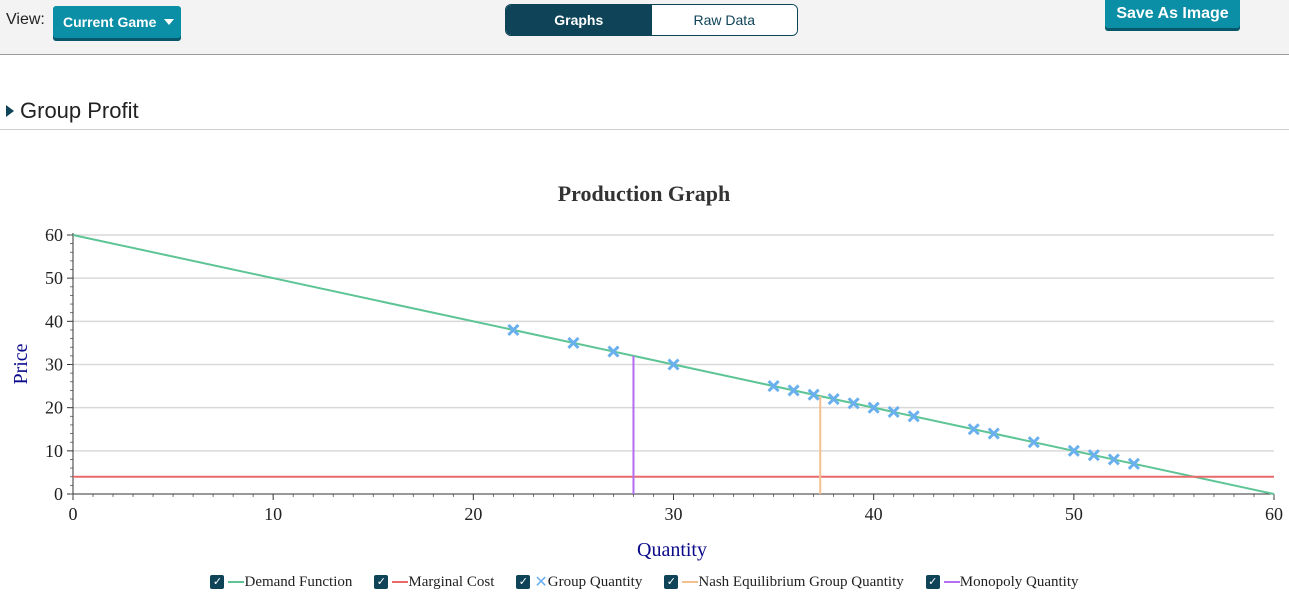  What do you see at coordinates (595, 581) in the screenshot?
I see `legend-label: Group Quantity` at bounding box center [595, 581].